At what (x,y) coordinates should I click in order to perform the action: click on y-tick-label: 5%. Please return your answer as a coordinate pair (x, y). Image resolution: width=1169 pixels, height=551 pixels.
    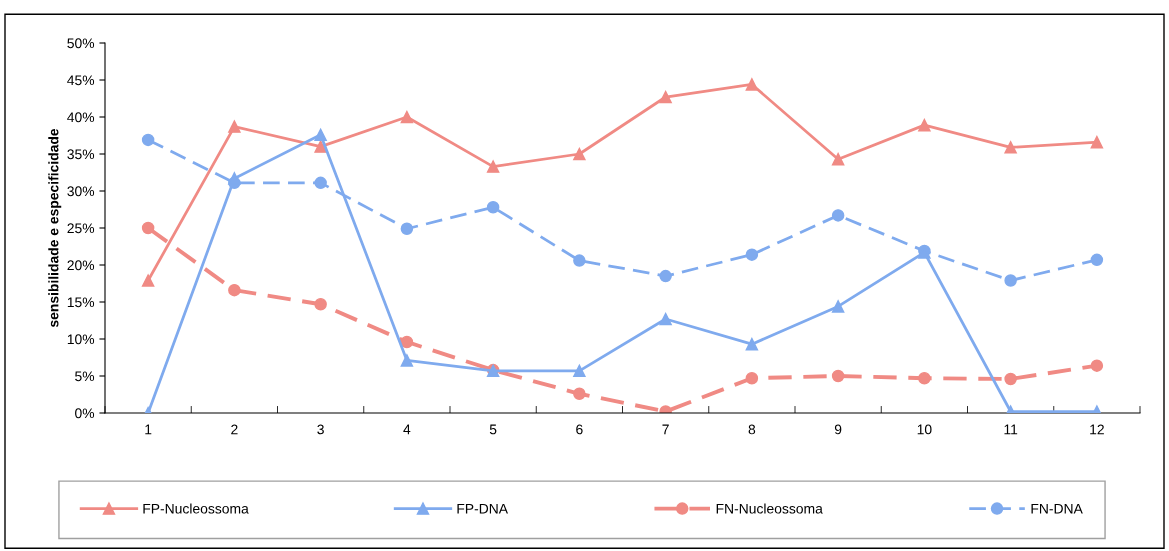
    Looking at the image, I should click on (85, 376).